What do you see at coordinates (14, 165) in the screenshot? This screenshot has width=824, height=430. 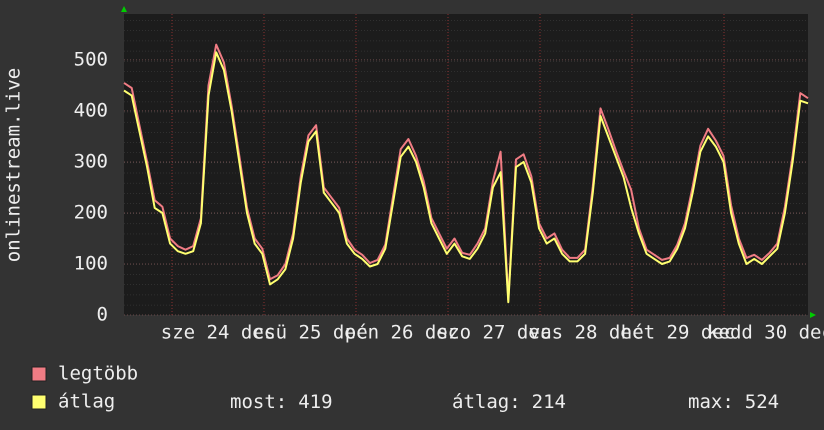 I see `y-axis-title: onlinestream.live` at bounding box center [14, 165].